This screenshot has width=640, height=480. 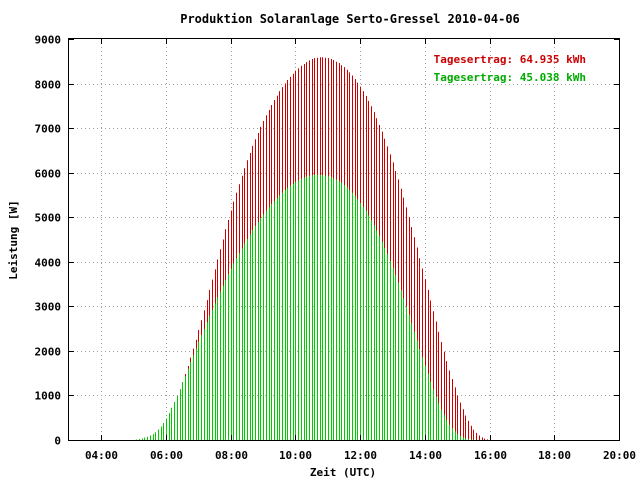 What do you see at coordinates (231, 455) in the screenshot?
I see `x-tick-label: 08:00` at bounding box center [231, 455].